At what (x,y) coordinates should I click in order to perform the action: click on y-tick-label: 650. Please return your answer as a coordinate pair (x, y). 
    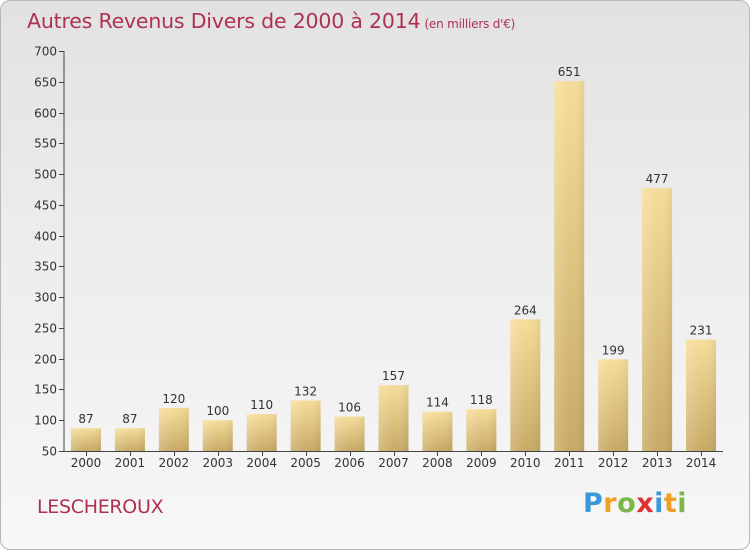
    Looking at the image, I should click on (45, 83).